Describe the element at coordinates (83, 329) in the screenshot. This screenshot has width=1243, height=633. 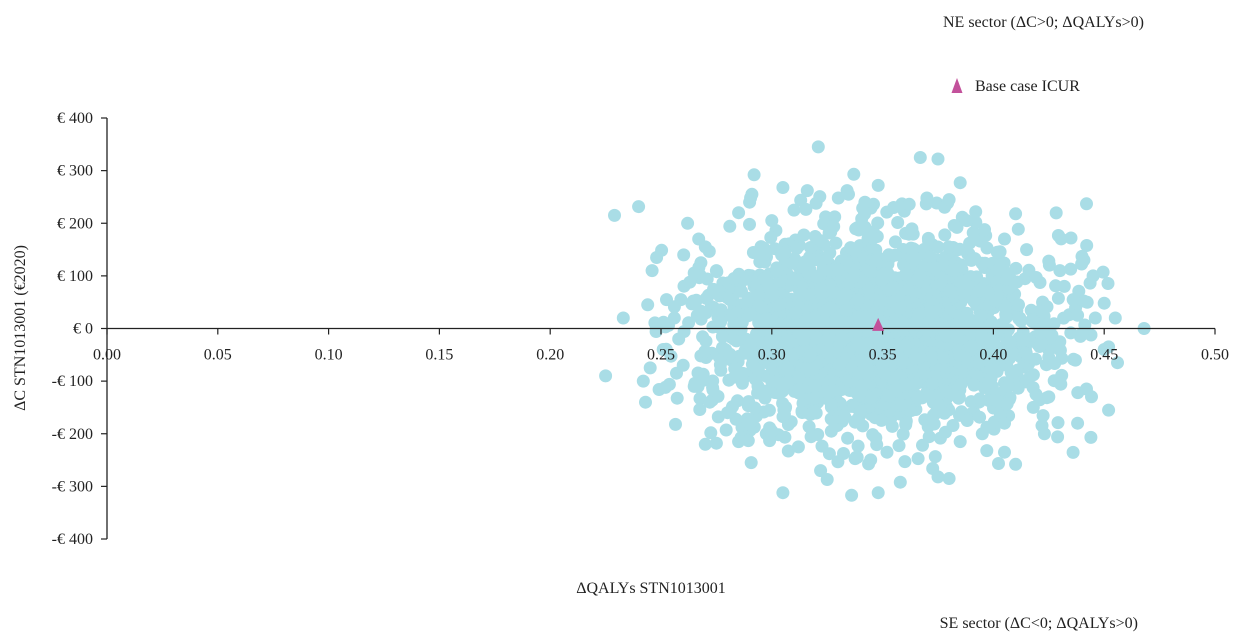
I see `y-tick-label: € 0` at that location.